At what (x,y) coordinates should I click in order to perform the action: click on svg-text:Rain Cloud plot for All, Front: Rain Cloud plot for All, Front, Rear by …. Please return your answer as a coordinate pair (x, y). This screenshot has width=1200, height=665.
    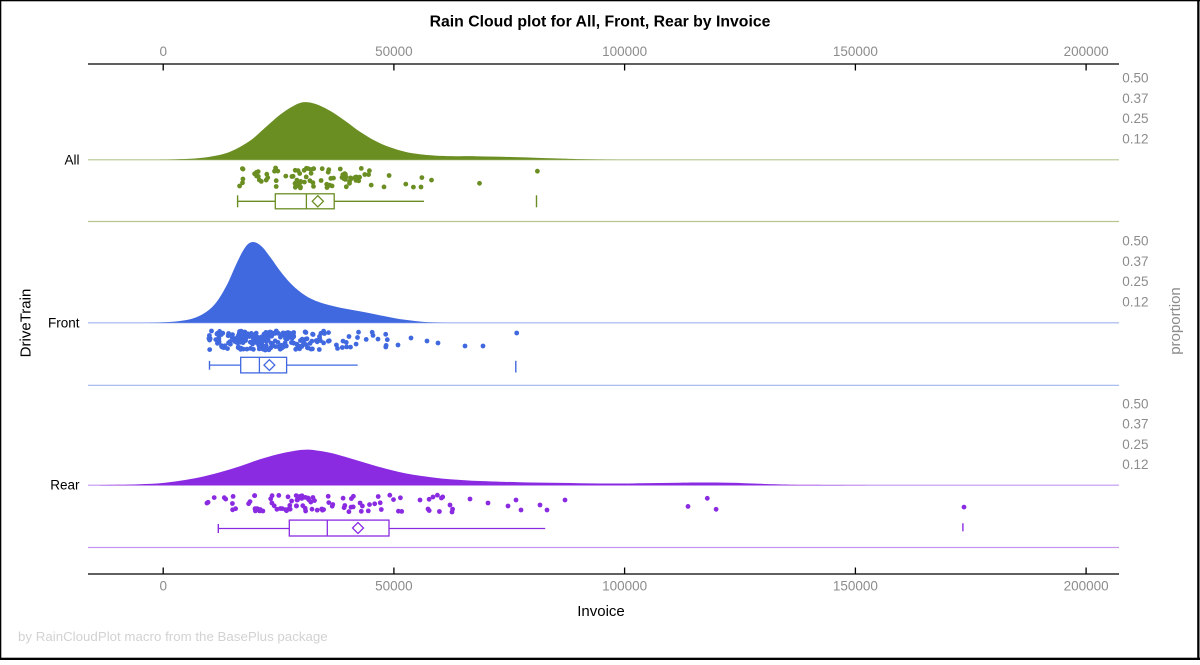
    Looking at the image, I should click on (600, 22).